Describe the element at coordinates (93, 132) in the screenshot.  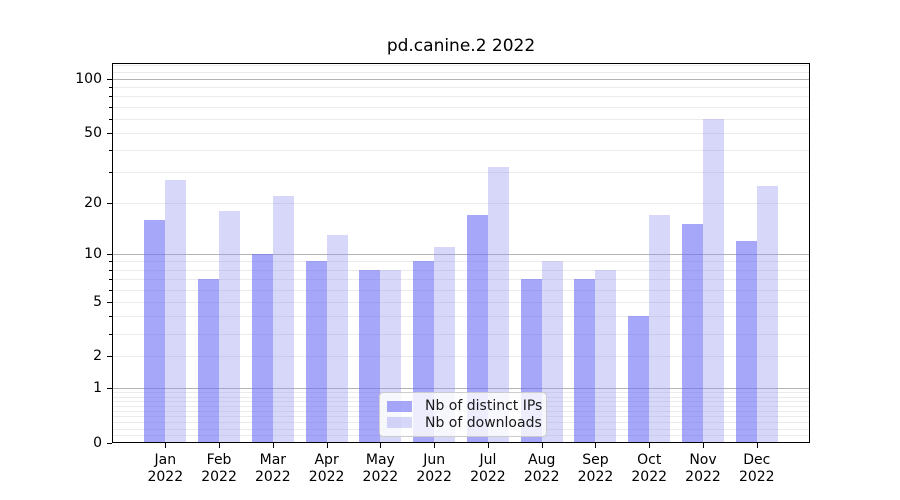
I see `y-axis-tick-label: 50` at that location.